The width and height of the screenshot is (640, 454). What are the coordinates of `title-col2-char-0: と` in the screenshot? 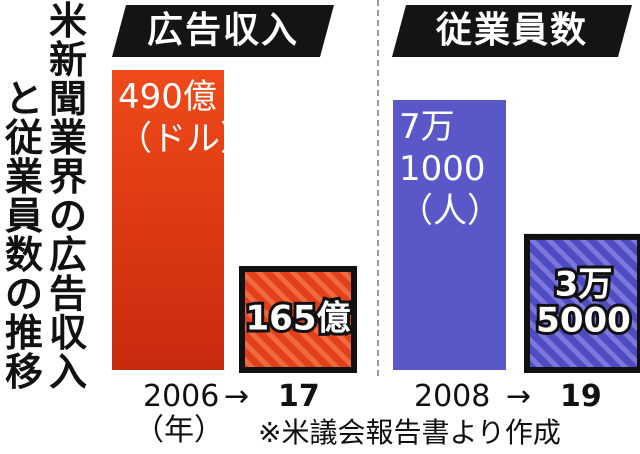 It's located at (23, 99).